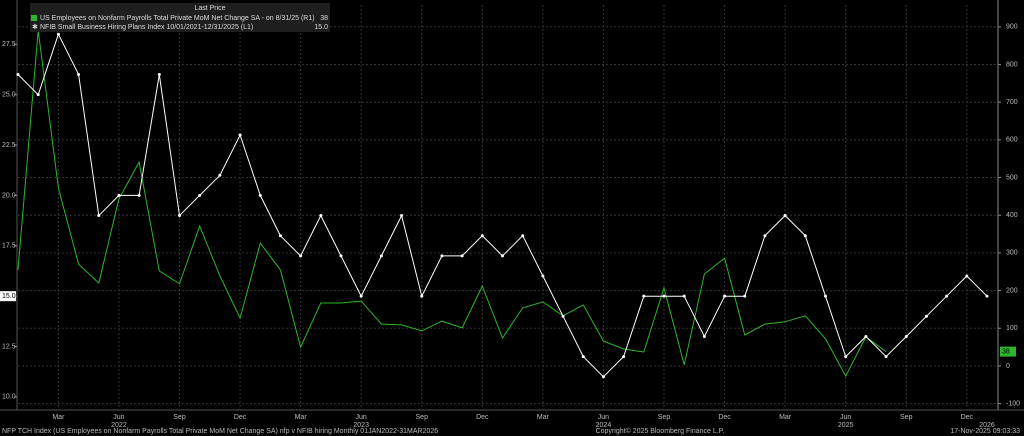 The image size is (1024, 436). I want to click on last-value-label: 15.0, so click(9, 296).